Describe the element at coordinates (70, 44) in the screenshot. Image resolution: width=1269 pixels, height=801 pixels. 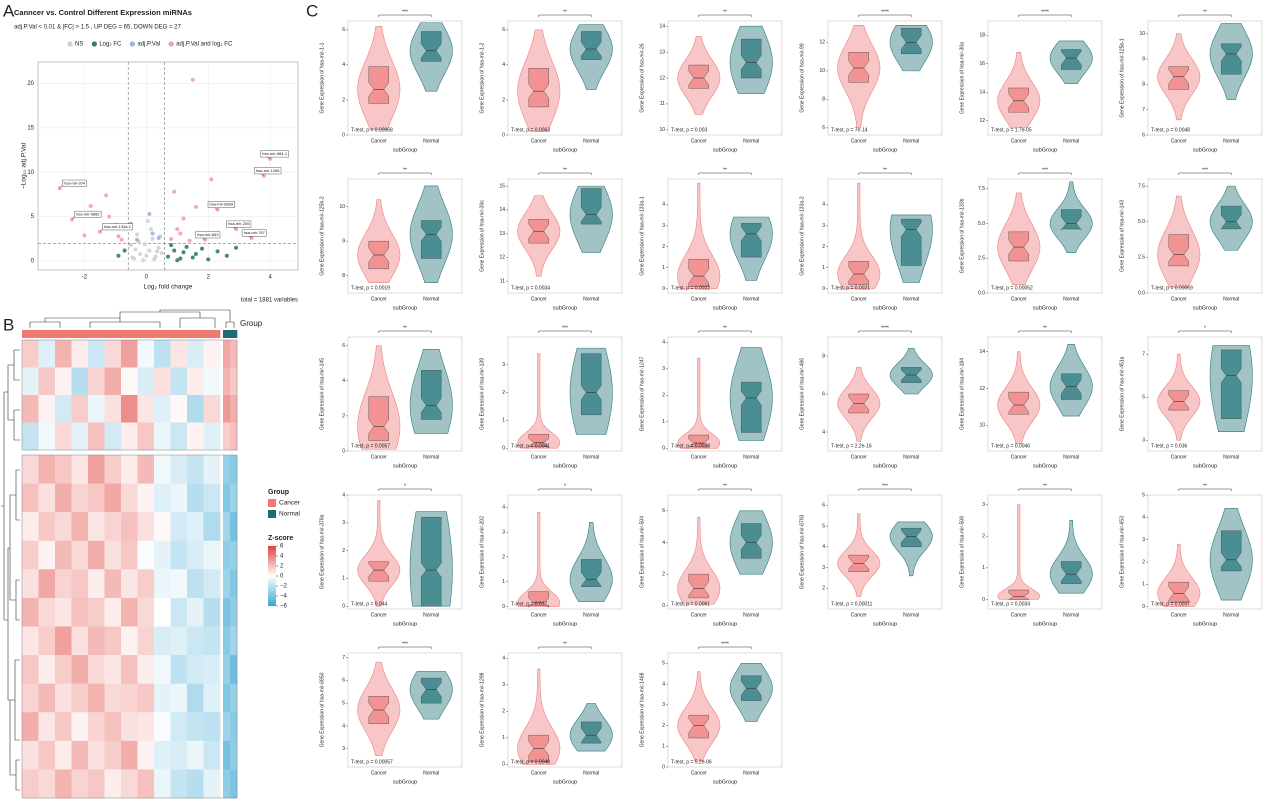
I see `legend-swatch` at that location.